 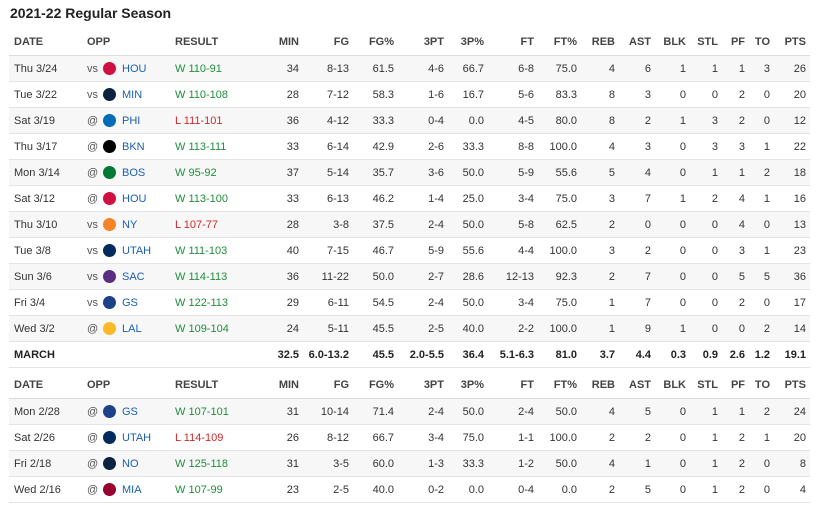 What do you see at coordinates (208, 328) in the screenshot?
I see `game-score-link: 109-104` at bounding box center [208, 328].